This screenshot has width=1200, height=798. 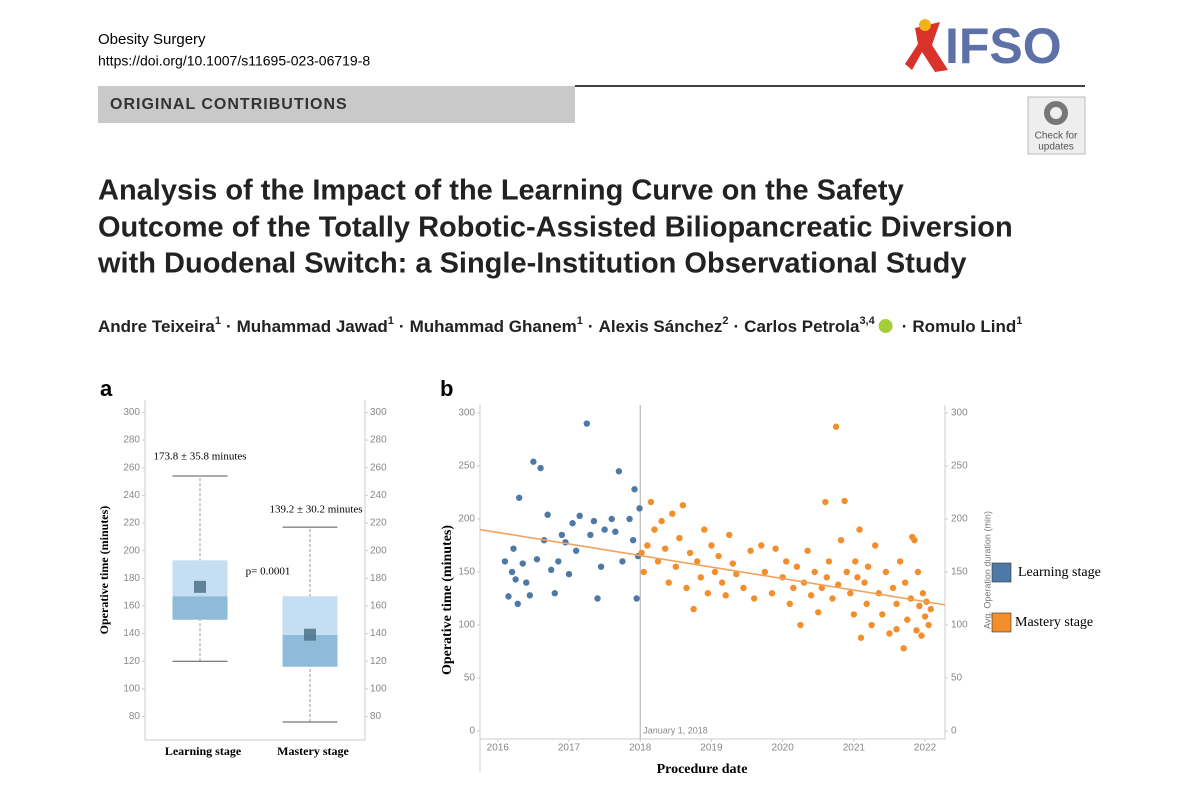 I want to click on logo-text: IFSO, so click(x=1003, y=46).